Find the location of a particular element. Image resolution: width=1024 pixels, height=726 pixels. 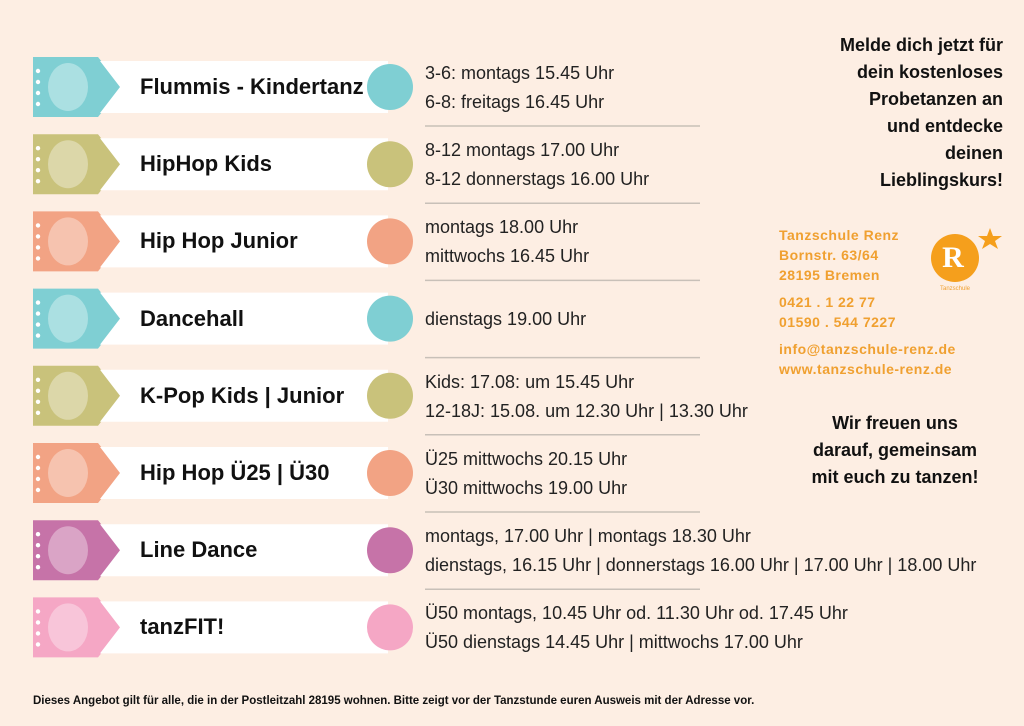

invitation-line: dein kostenloses is located at coordinates (929, 72).